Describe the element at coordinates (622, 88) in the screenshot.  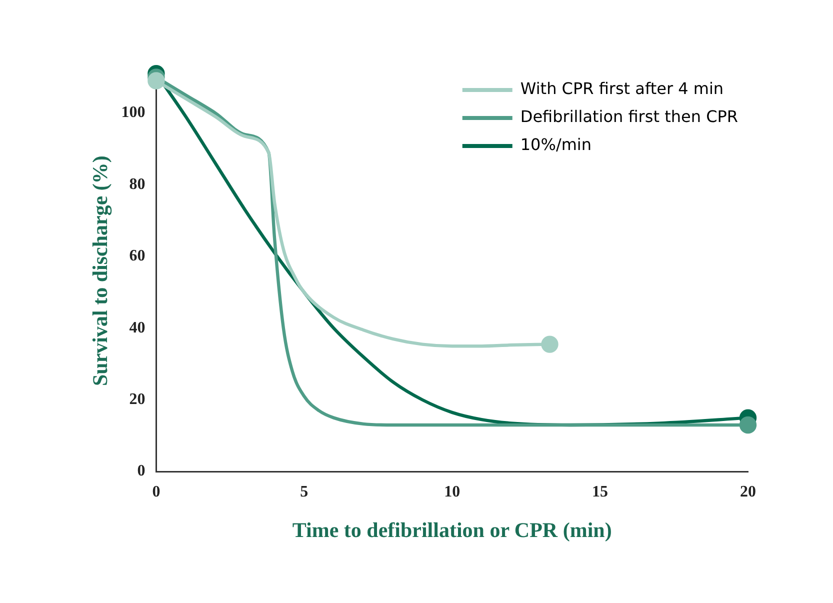
I see `legend-label: With CPR first after 4 min` at that location.